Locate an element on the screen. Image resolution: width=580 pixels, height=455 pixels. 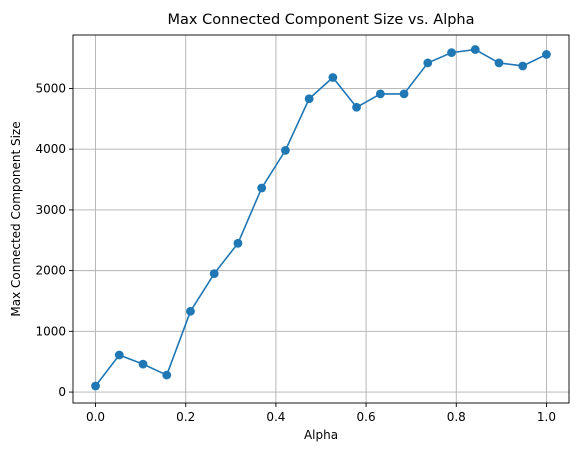
x-tick-label: 0.8 is located at coordinates (456, 417).